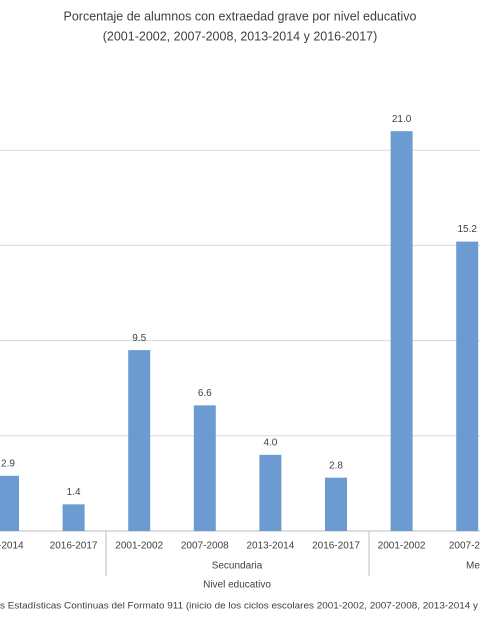  I want to click on value-label: 15.2, so click(467, 229).